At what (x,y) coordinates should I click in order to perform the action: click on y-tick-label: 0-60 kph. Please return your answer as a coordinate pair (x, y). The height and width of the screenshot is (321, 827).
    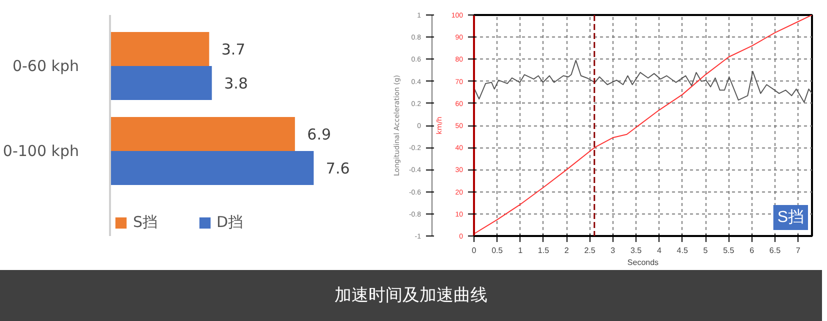
    Looking at the image, I should click on (46, 66).